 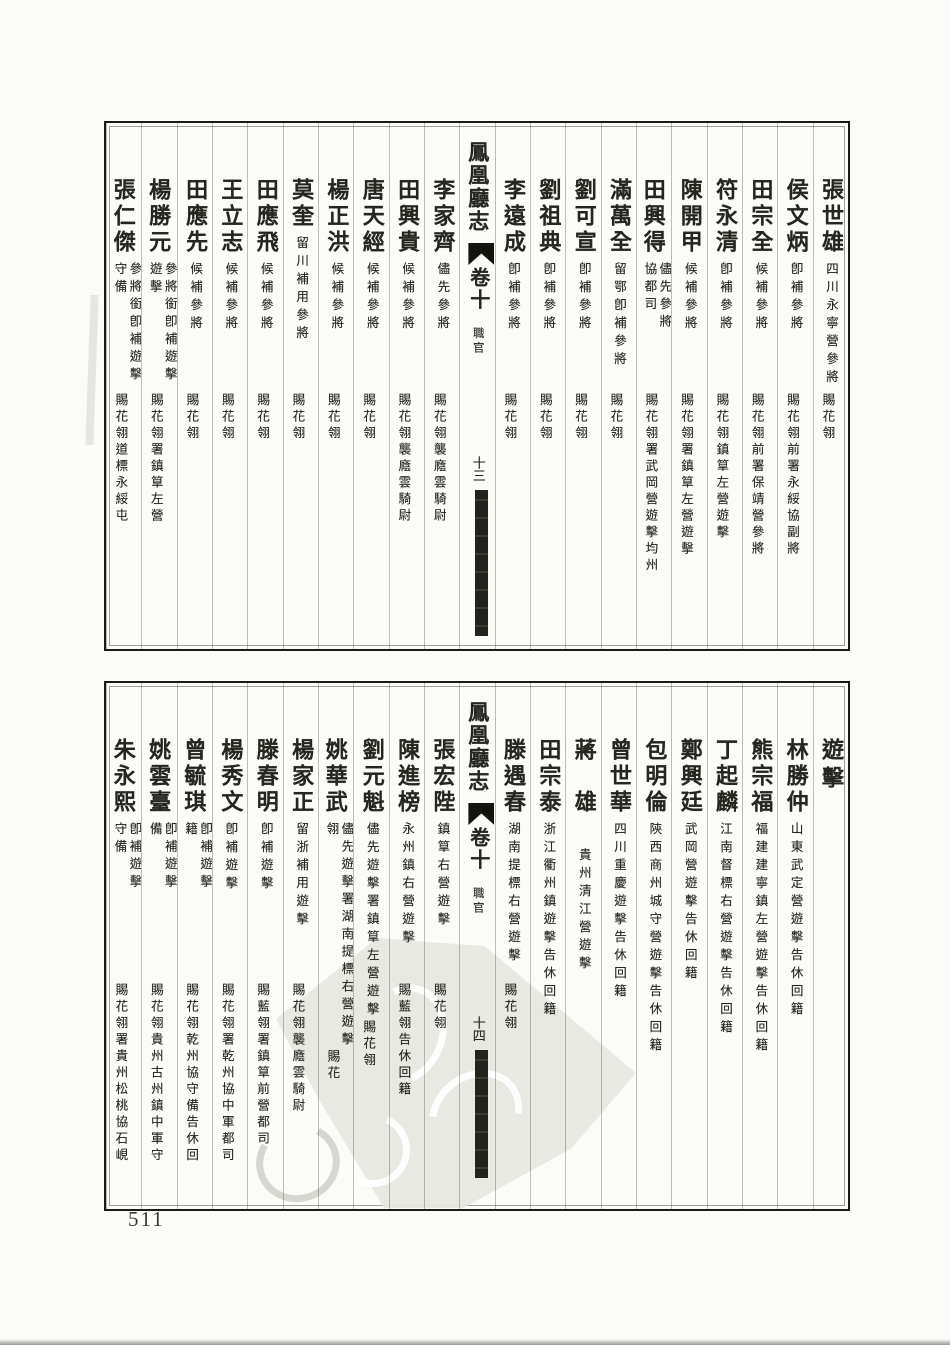 I want to click on section-label: 職官, so click(x=477, y=901).